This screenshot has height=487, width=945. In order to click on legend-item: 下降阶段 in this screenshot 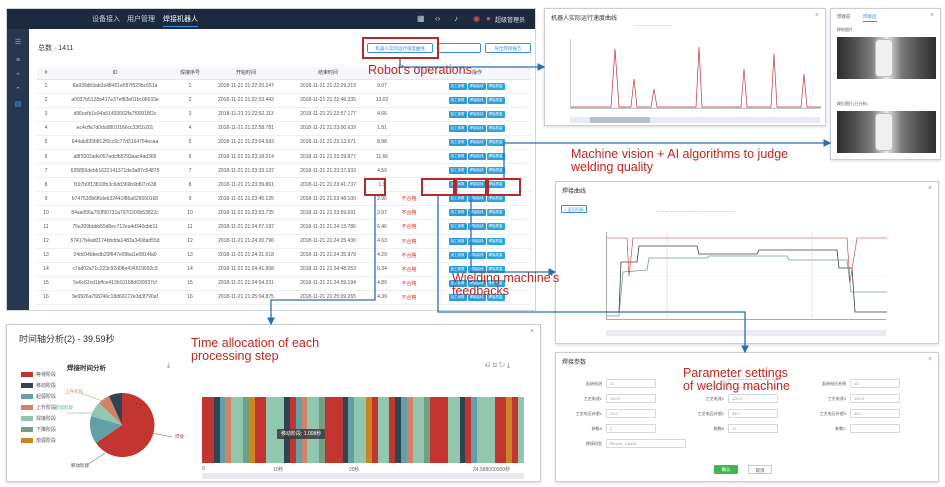, I will do `click(38, 429)`.